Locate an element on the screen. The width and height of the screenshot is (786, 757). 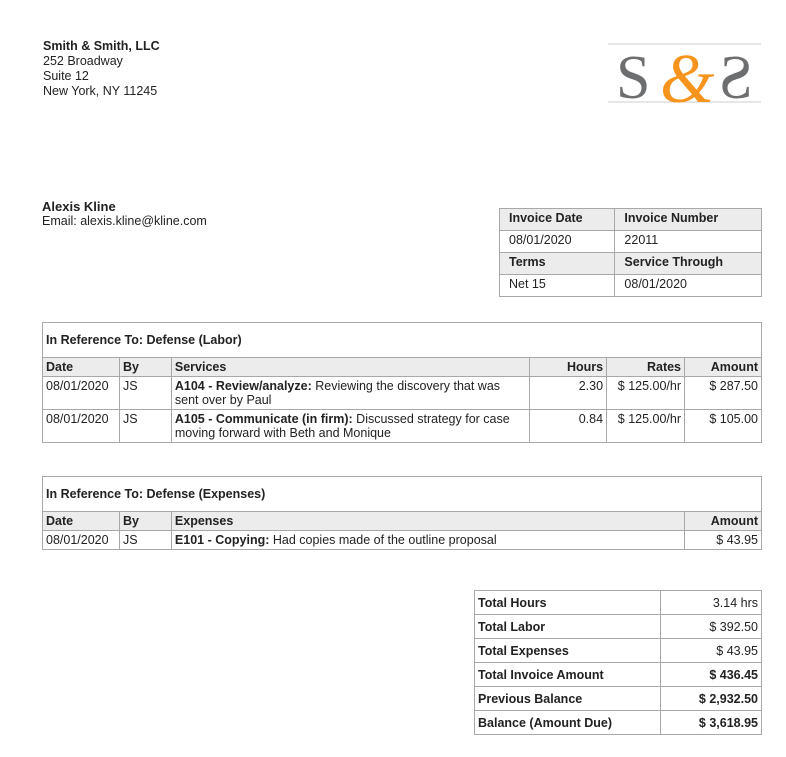
previous-balance-row: Previous Balance $ 2,932.50 is located at coordinates (617, 698).